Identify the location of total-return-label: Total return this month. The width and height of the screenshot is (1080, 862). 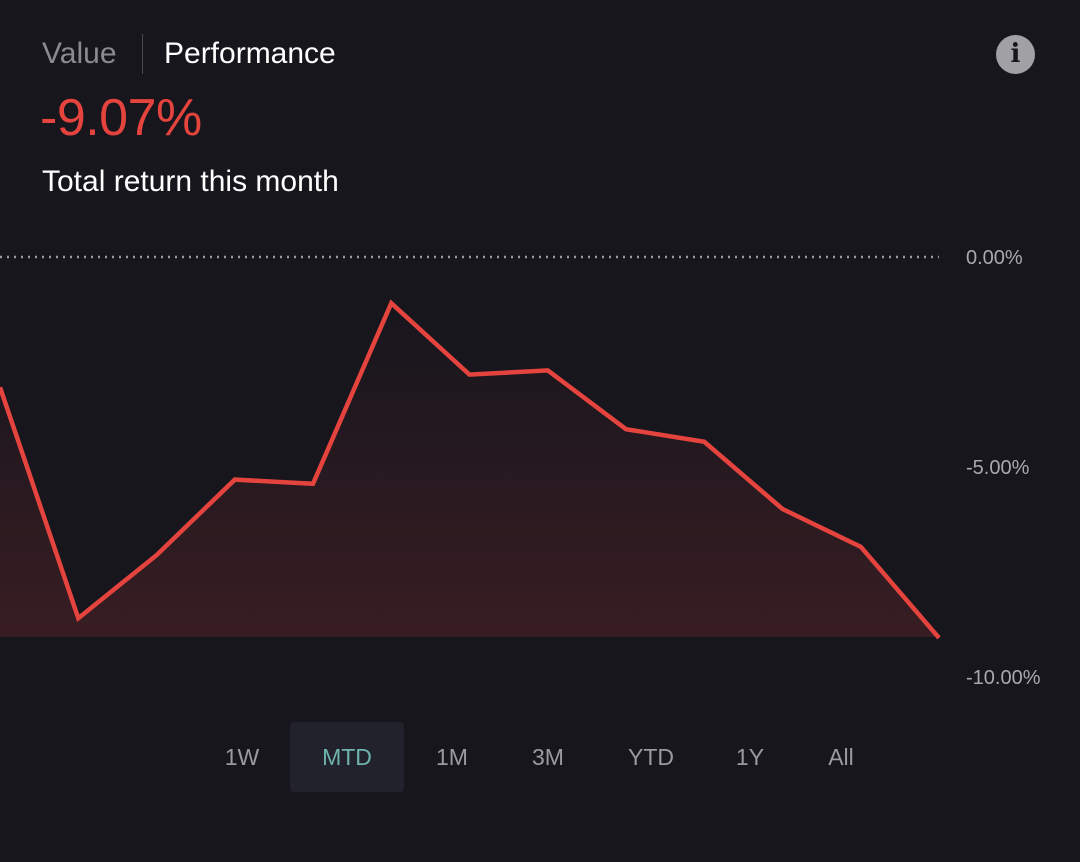
(190, 181).